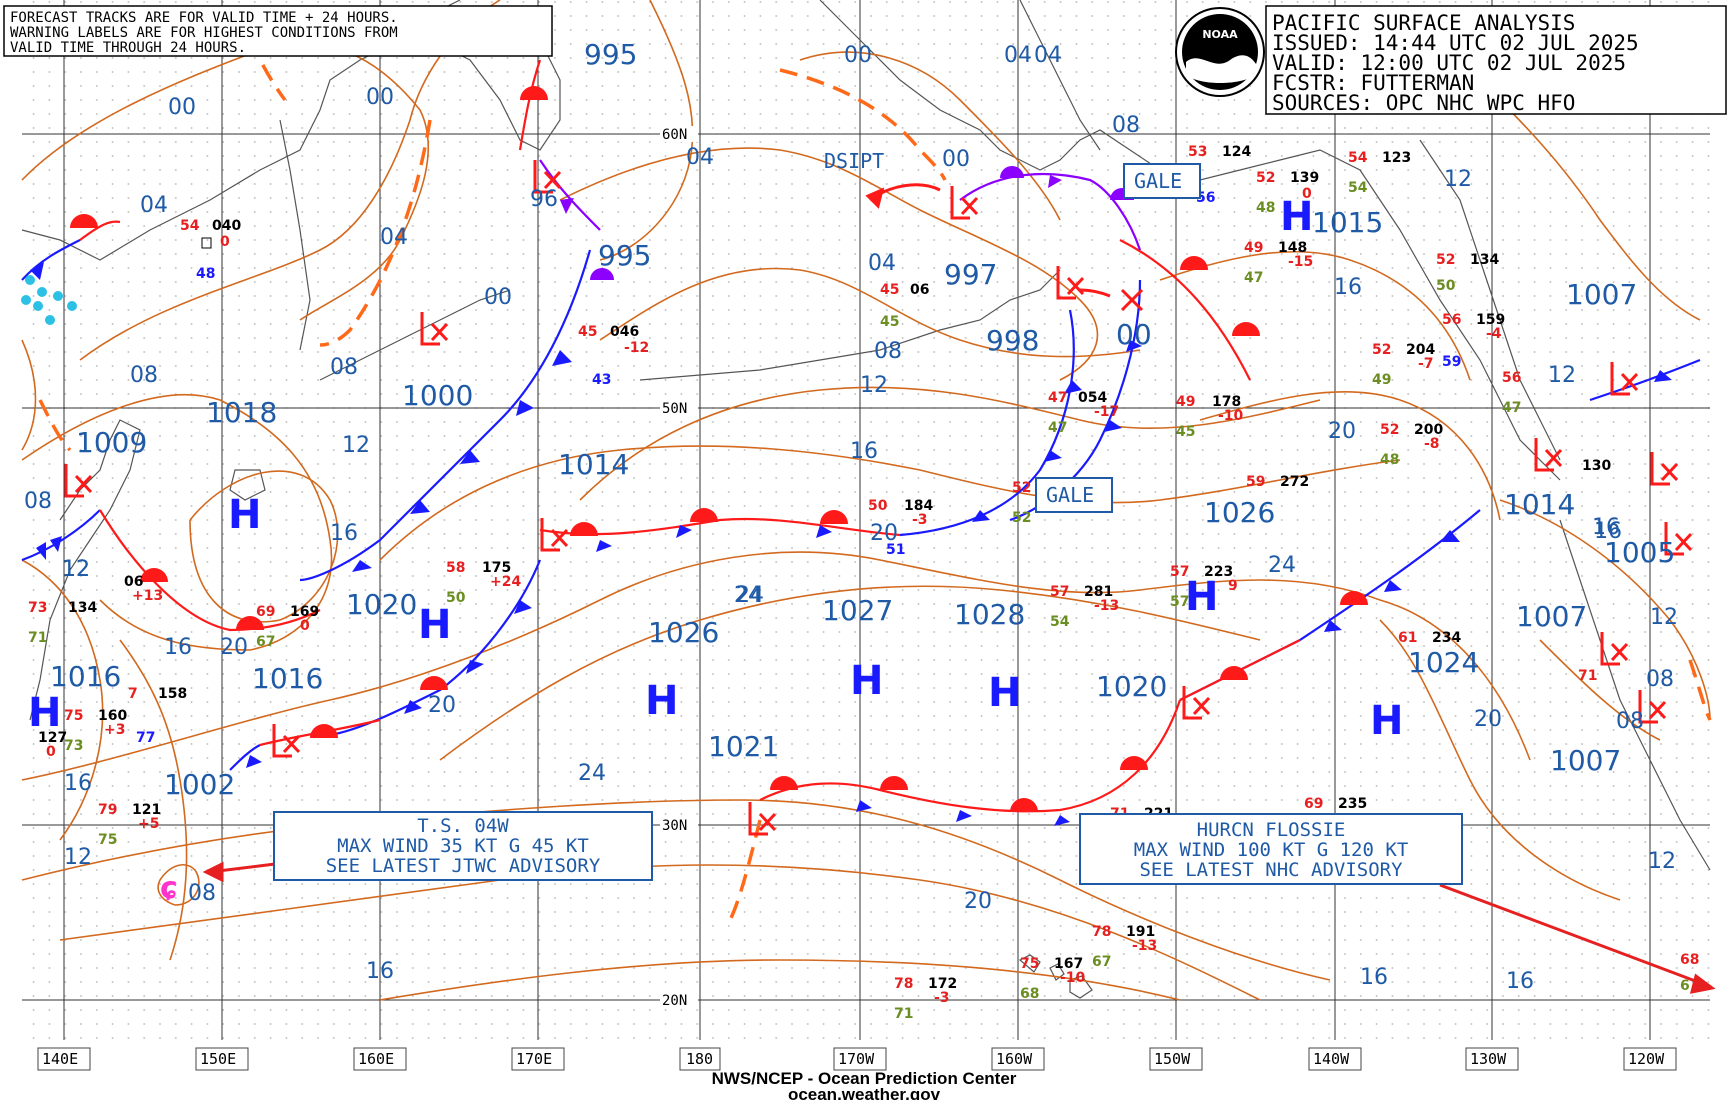 The width and height of the screenshot is (1728, 1100). Describe the element at coordinates (37, 638) in the screenshot. I see `map-label: 71` at that location.